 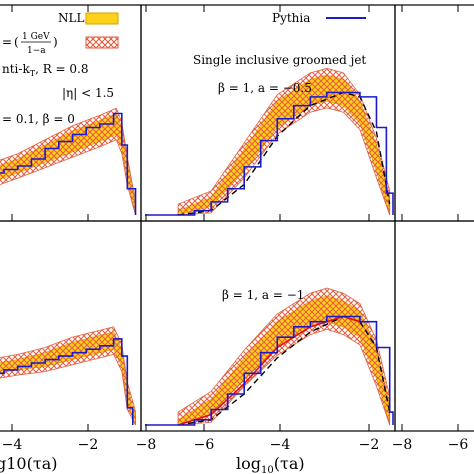 I want to click on nll-hatch-band-top-middle, so click(x=284, y=142).